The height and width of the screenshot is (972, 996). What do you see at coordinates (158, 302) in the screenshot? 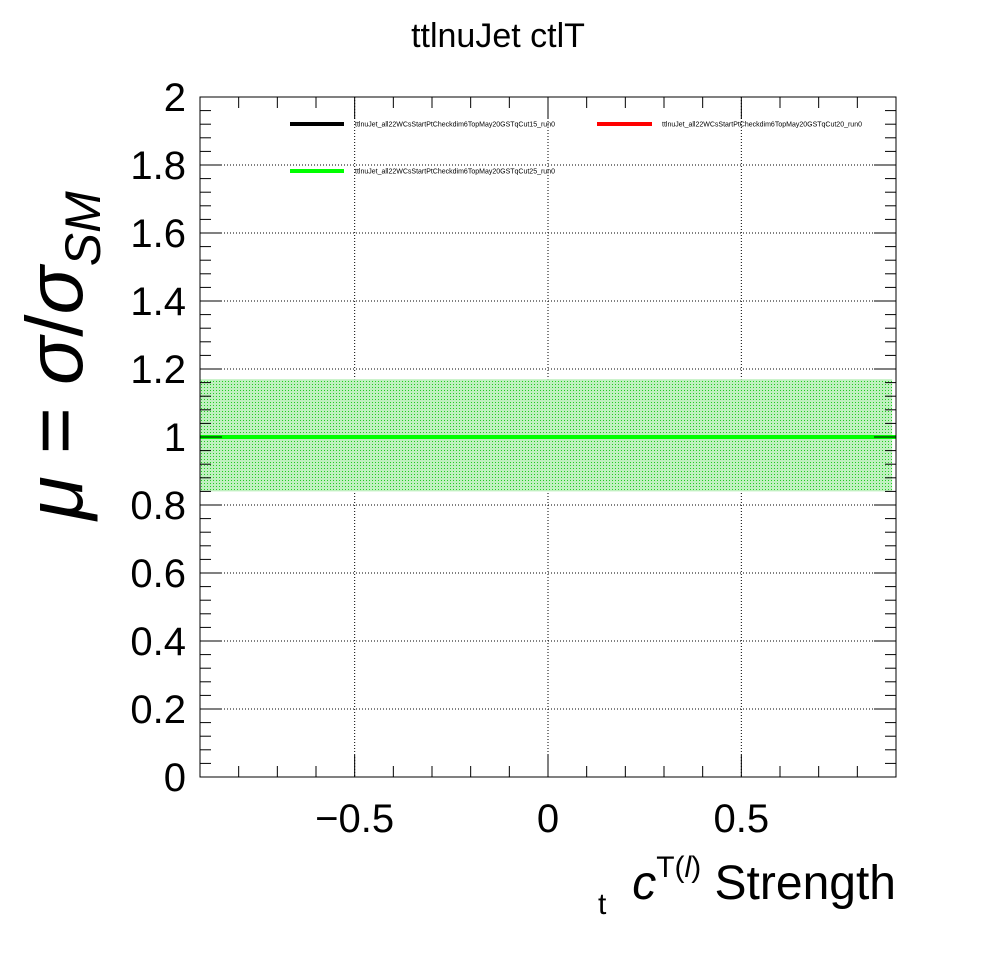
I see `y-tick-label-7: 1.4` at bounding box center [158, 302].